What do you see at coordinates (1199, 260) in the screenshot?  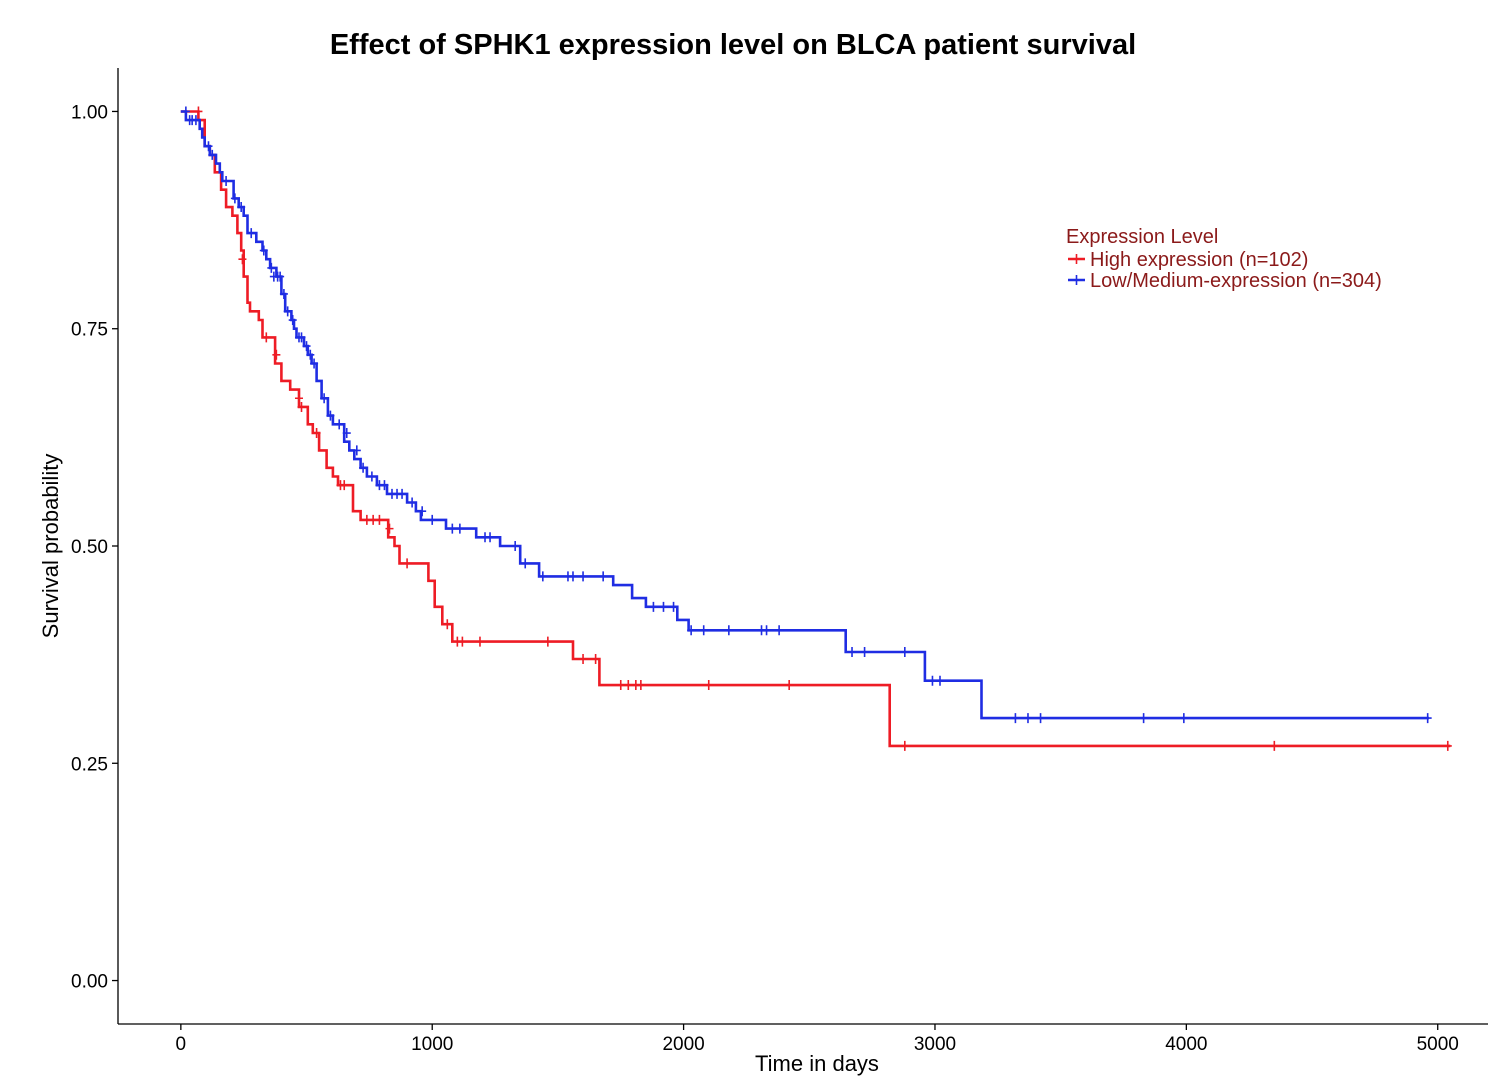 I see `legend-label: High expression (n=102)` at bounding box center [1199, 260].